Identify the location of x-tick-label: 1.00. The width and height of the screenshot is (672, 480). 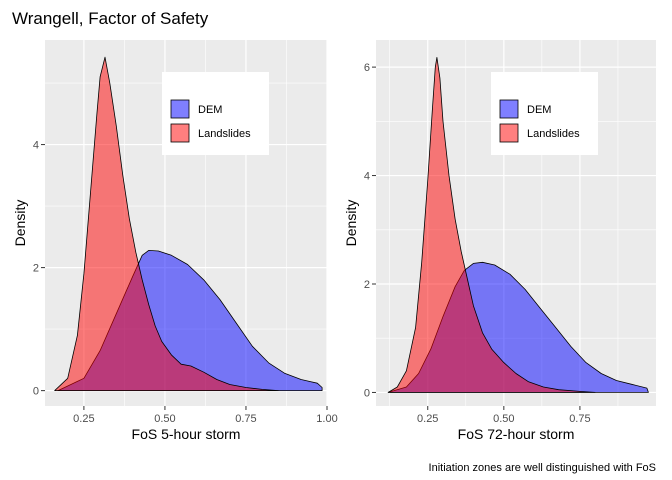
(326, 419).